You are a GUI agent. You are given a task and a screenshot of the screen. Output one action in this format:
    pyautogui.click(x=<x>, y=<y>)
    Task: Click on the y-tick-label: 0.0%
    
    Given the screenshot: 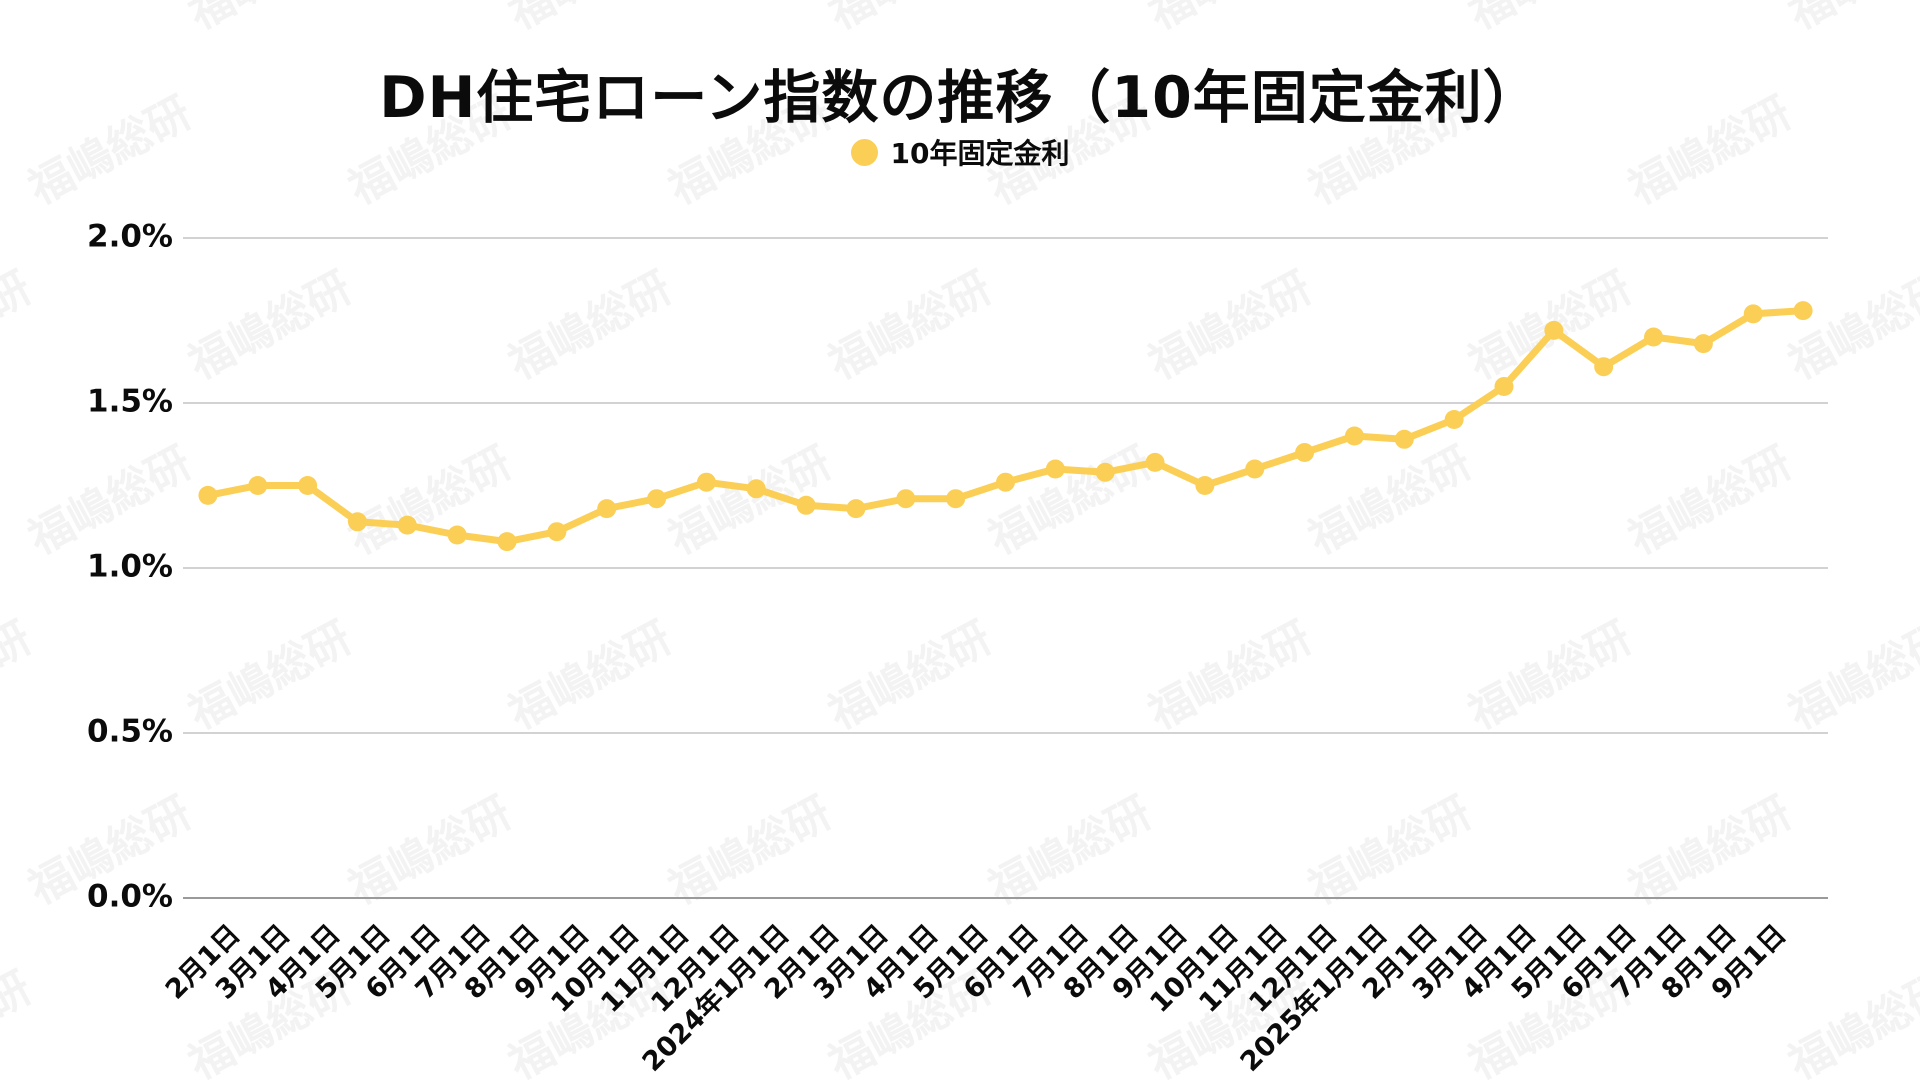 What is the action you would take?
    pyautogui.click(x=130, y=896)
    